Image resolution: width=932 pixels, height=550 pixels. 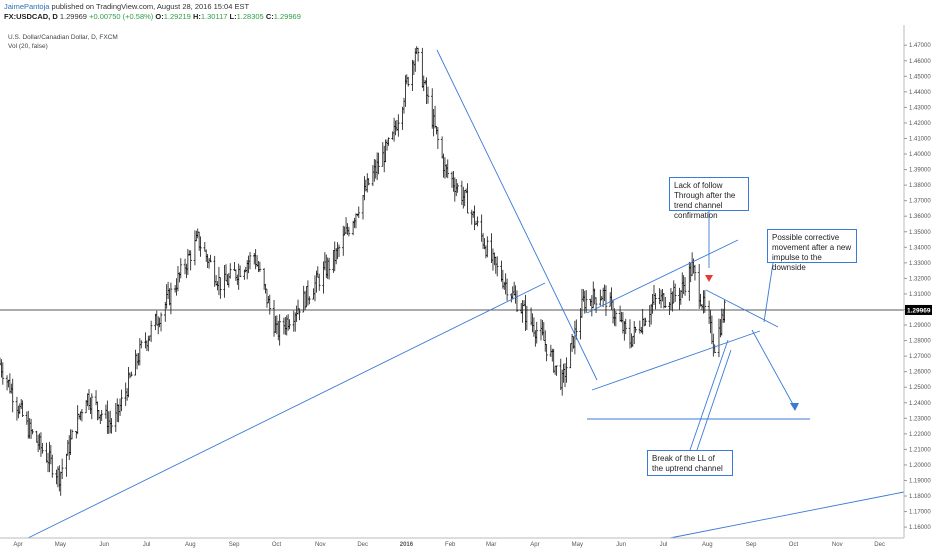 I want to click on annotation-break-of-ll: Break of the LL of the uptrend channel, so click(x=690, y=463).